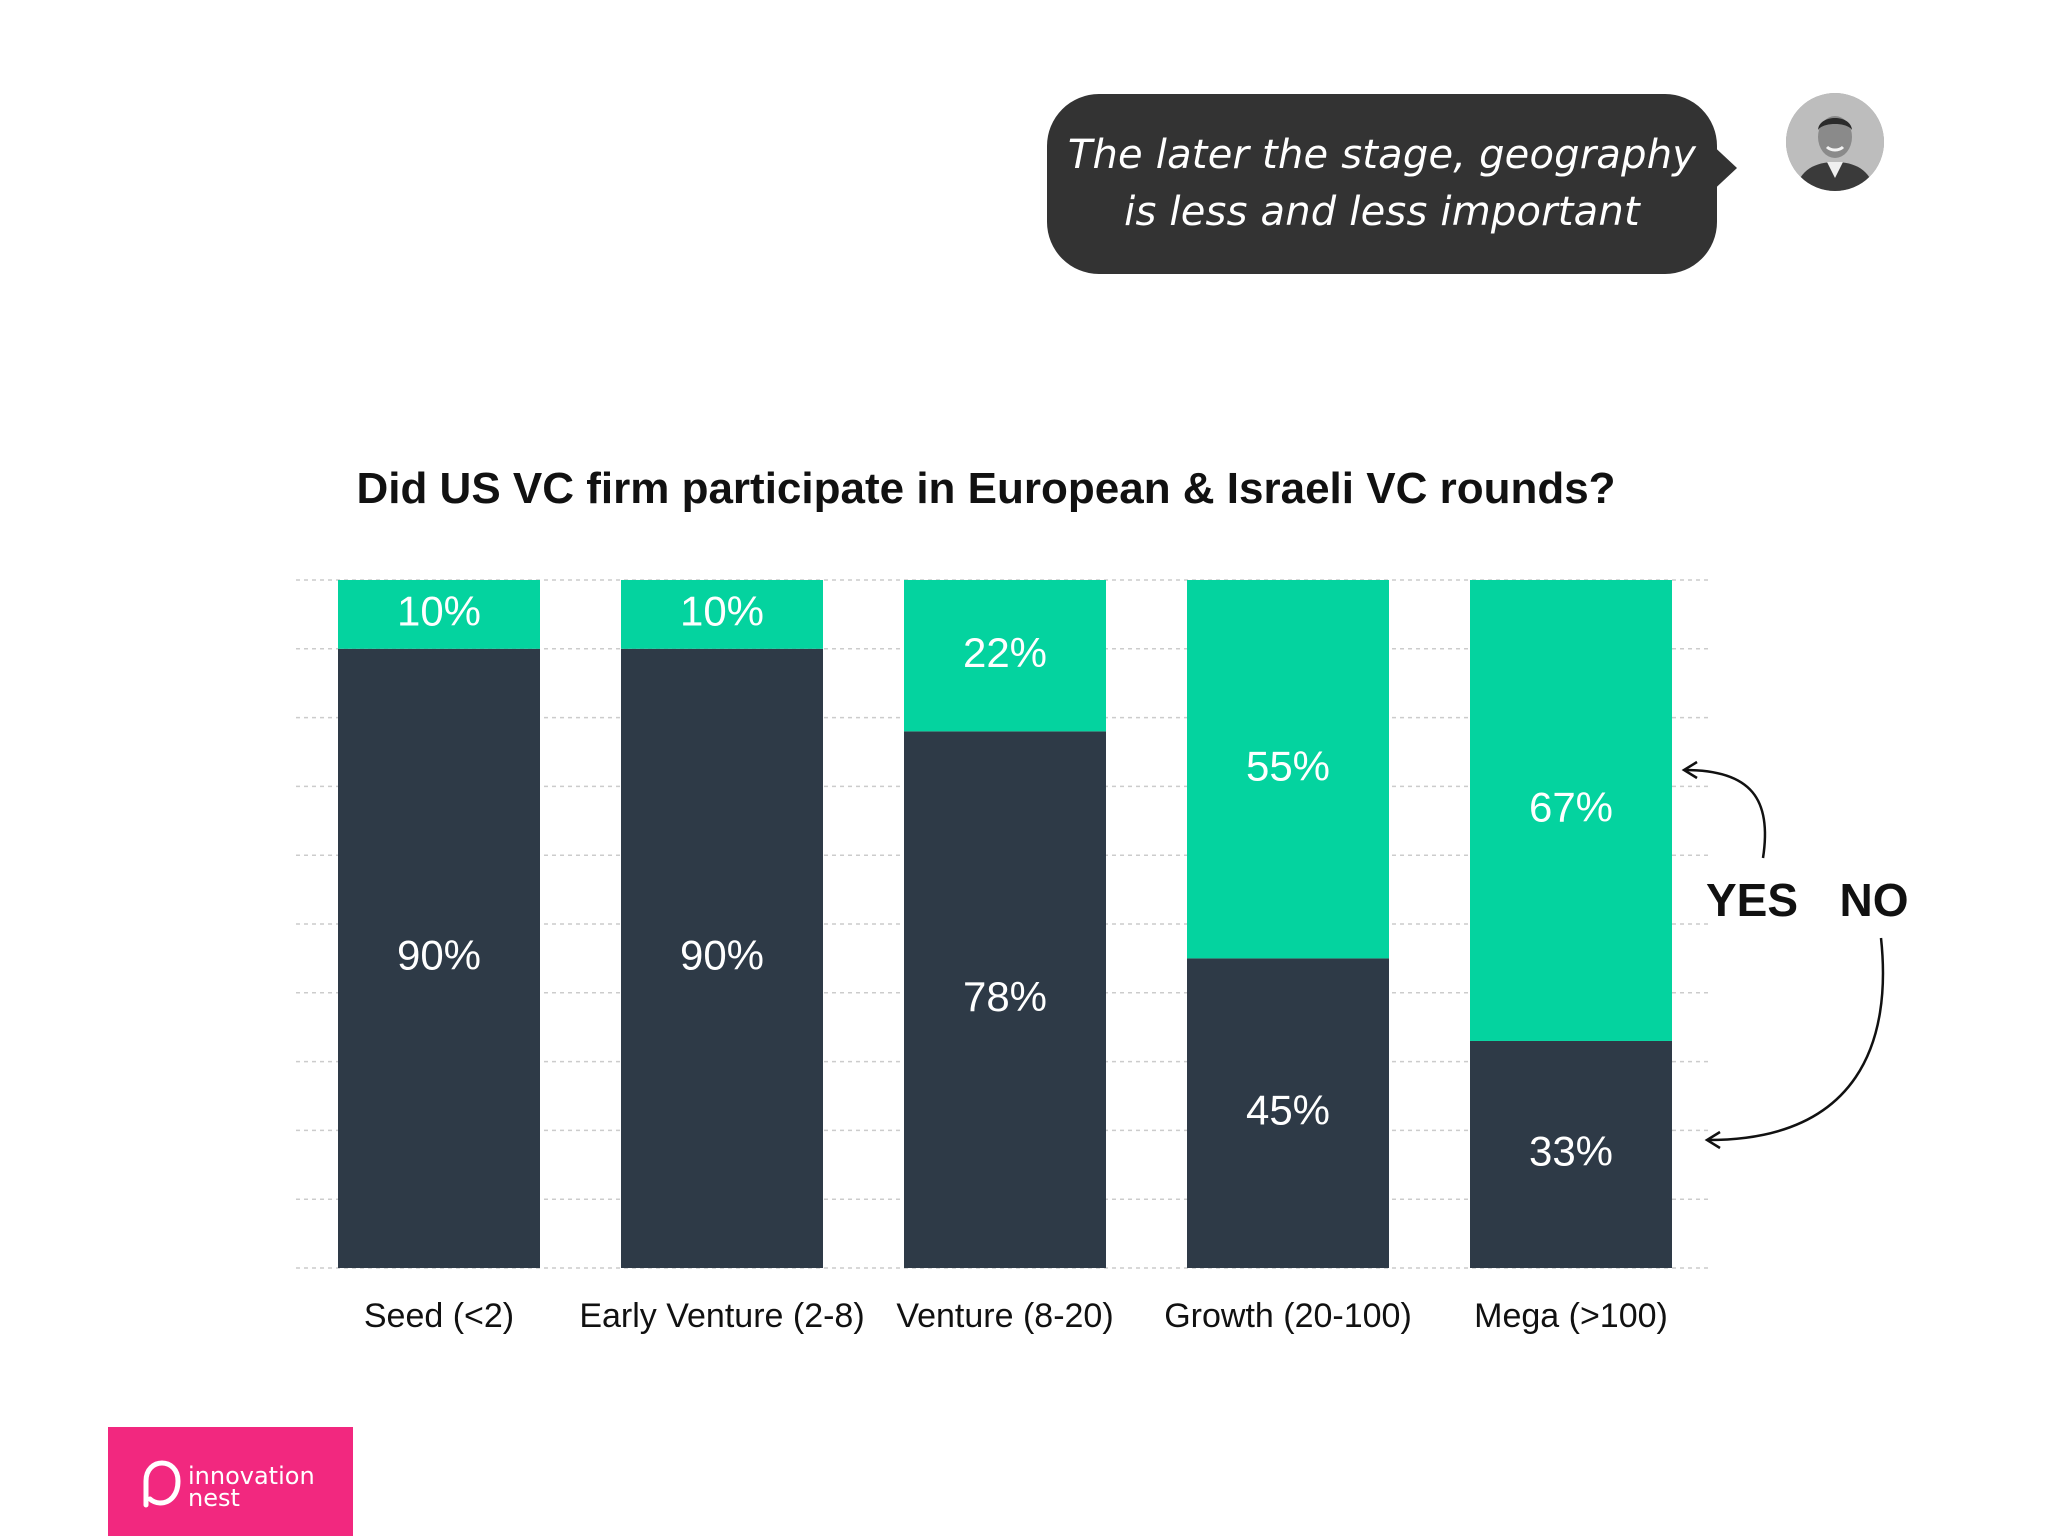  What do you see at coordinates (1288, 1109) in the screenshot?
I see `data-label-no: 45%` at bounding box center [1288, 1109].